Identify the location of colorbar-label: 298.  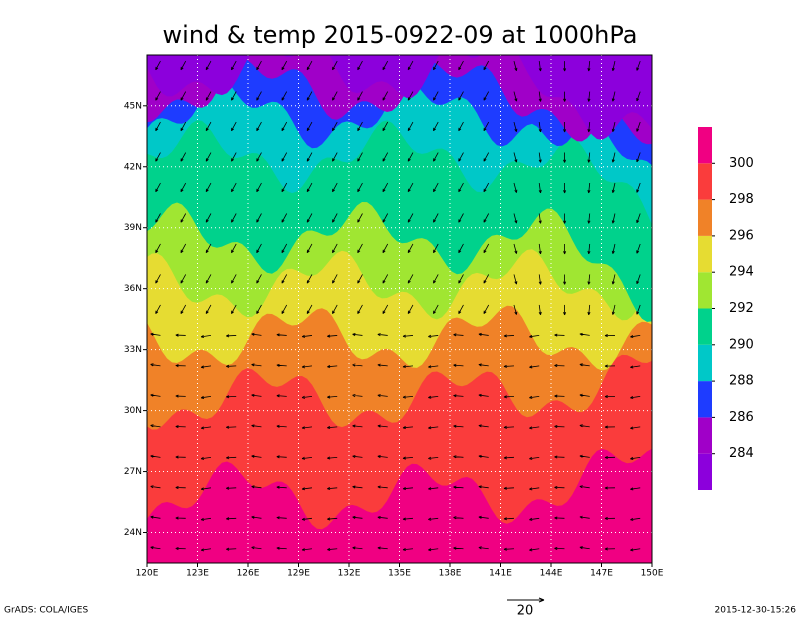
(741, 199).